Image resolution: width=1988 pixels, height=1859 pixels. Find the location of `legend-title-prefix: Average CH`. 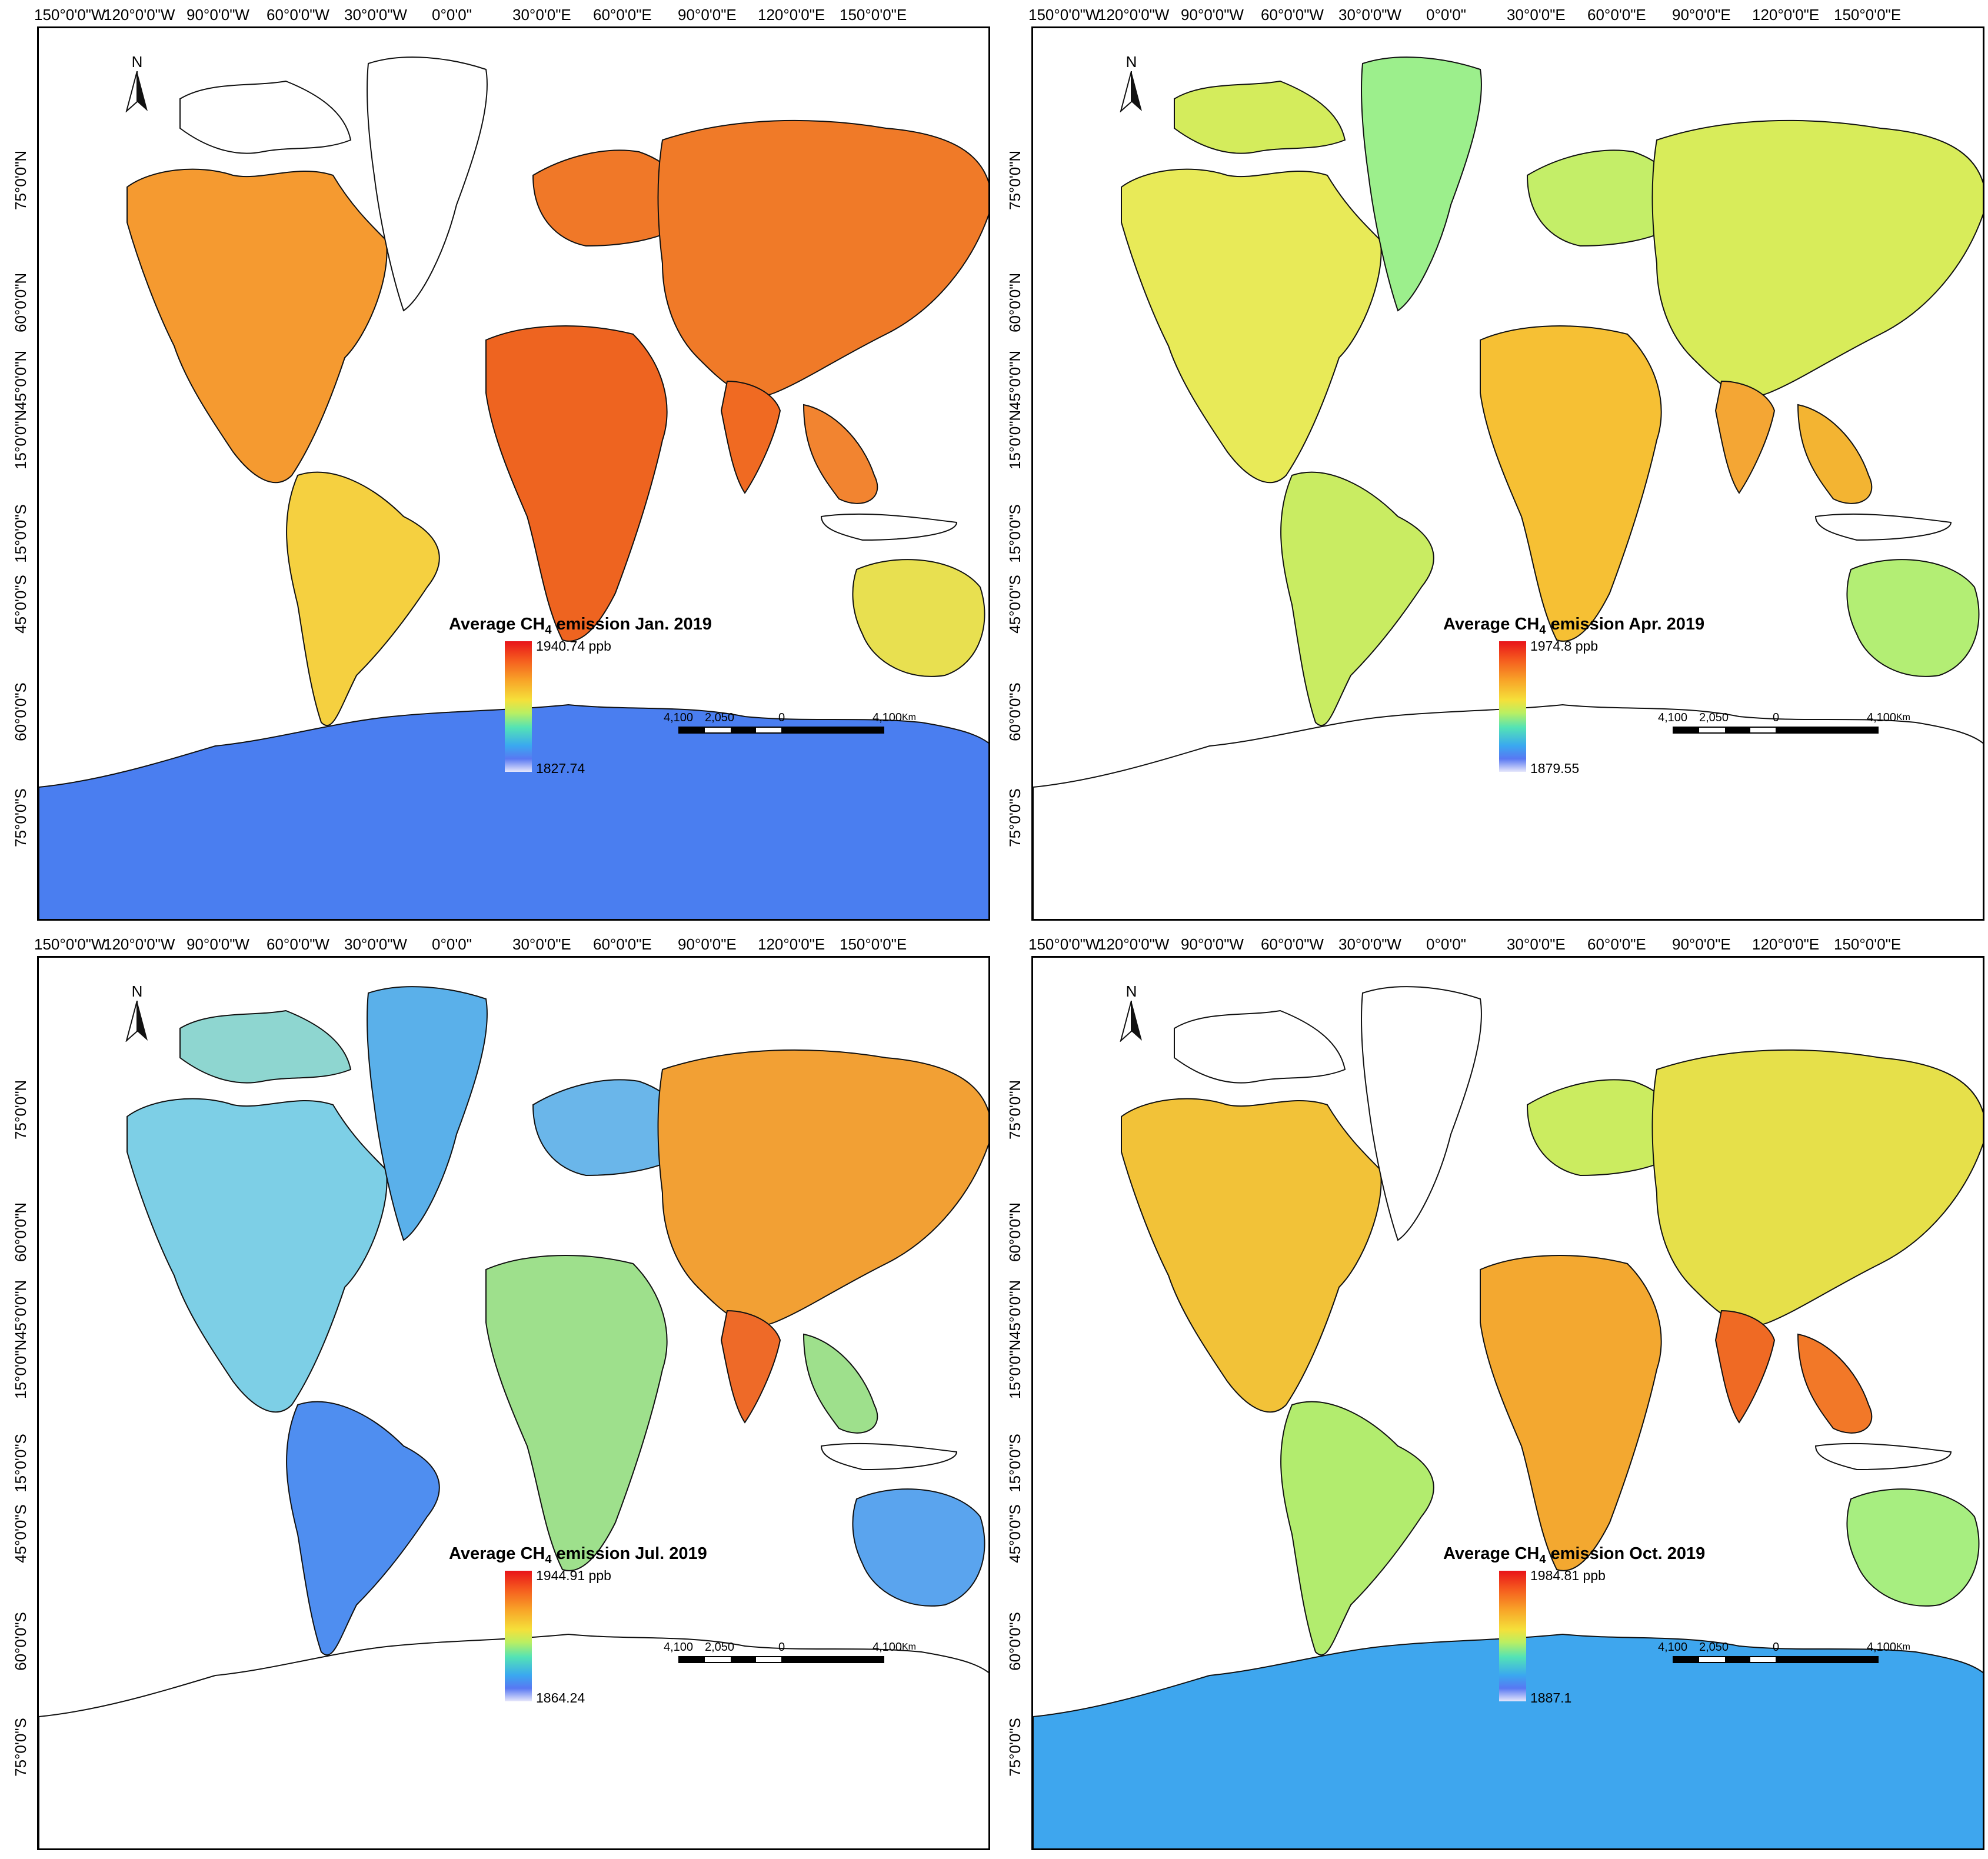

legend-title-prefix: Average CH is located at coordinates (497, 1553).